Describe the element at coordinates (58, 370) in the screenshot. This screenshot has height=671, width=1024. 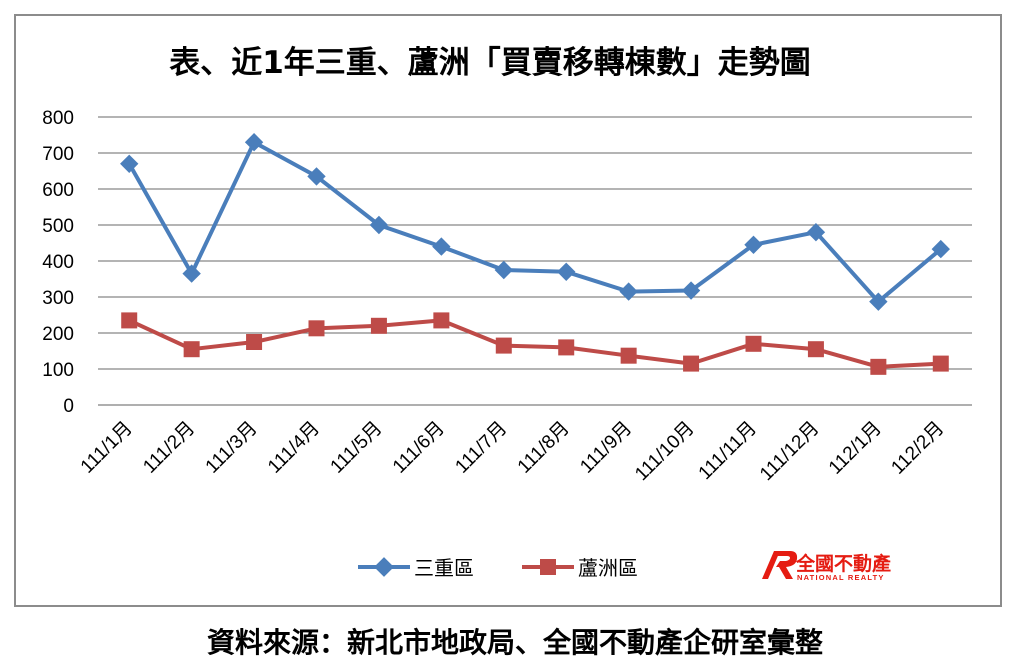
I see `y-tick-label: 100` at that location.